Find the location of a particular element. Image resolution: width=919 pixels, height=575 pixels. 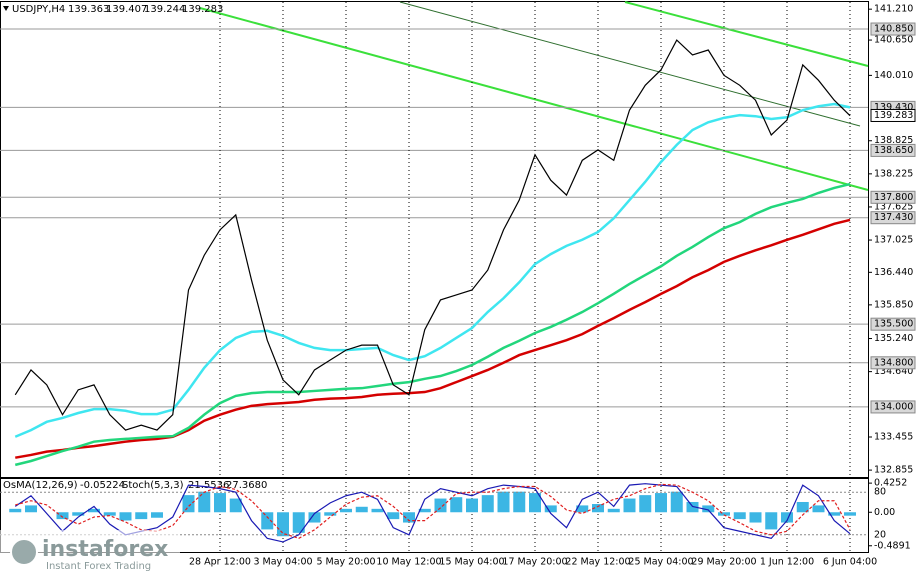

y-tick-label: 136.440 is located at coordinates (893, 272).